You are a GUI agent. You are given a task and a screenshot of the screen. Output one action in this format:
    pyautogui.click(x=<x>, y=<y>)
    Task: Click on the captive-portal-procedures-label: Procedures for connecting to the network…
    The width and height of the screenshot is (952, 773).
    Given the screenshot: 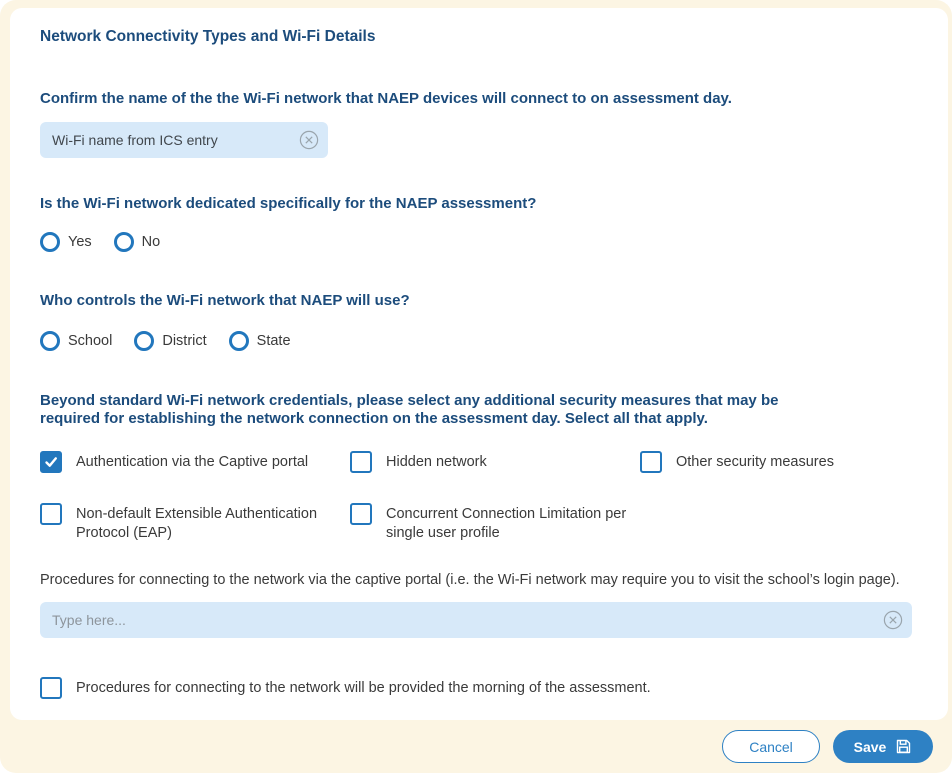 What is the action you would take?
    pyautogui.click(x=470, y=580)
    